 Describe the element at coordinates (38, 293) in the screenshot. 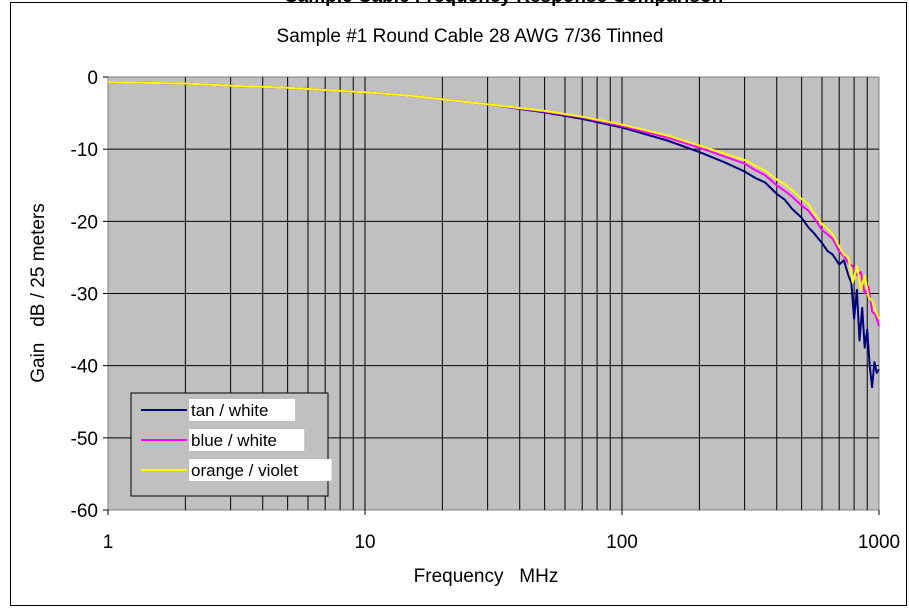

I see `y-axis-label: Gain dB / 25 meters` at that location.